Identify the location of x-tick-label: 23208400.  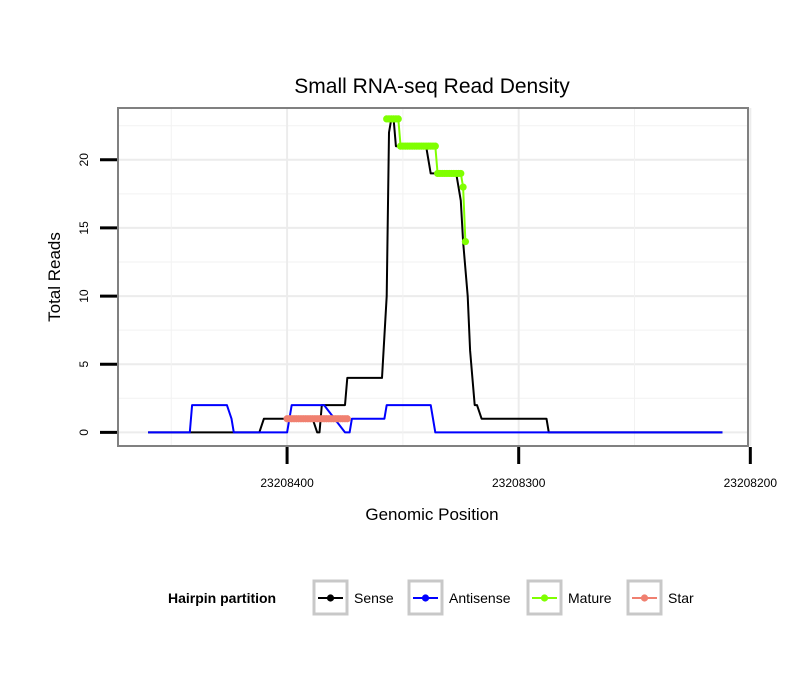
(287, 483).